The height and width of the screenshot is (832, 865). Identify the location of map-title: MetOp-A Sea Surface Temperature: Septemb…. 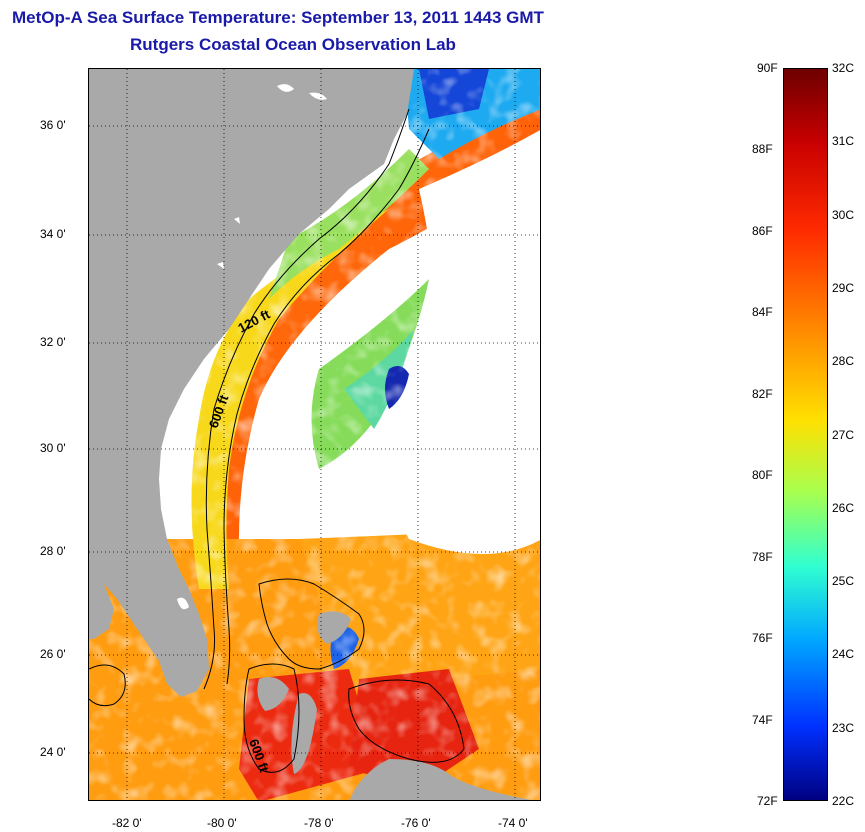
(278, 17).